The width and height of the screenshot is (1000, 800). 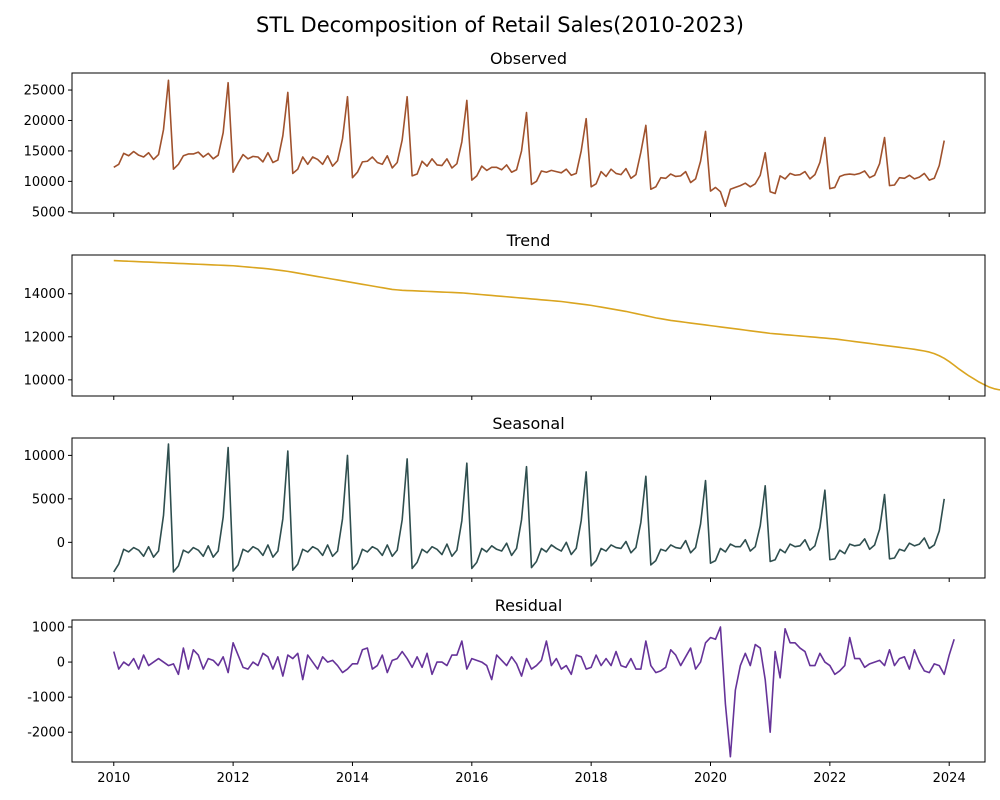 What do you see at coordinates (556, 325) in the screenshot?
I see `series-line-trend` at bounding box center [556, 325].